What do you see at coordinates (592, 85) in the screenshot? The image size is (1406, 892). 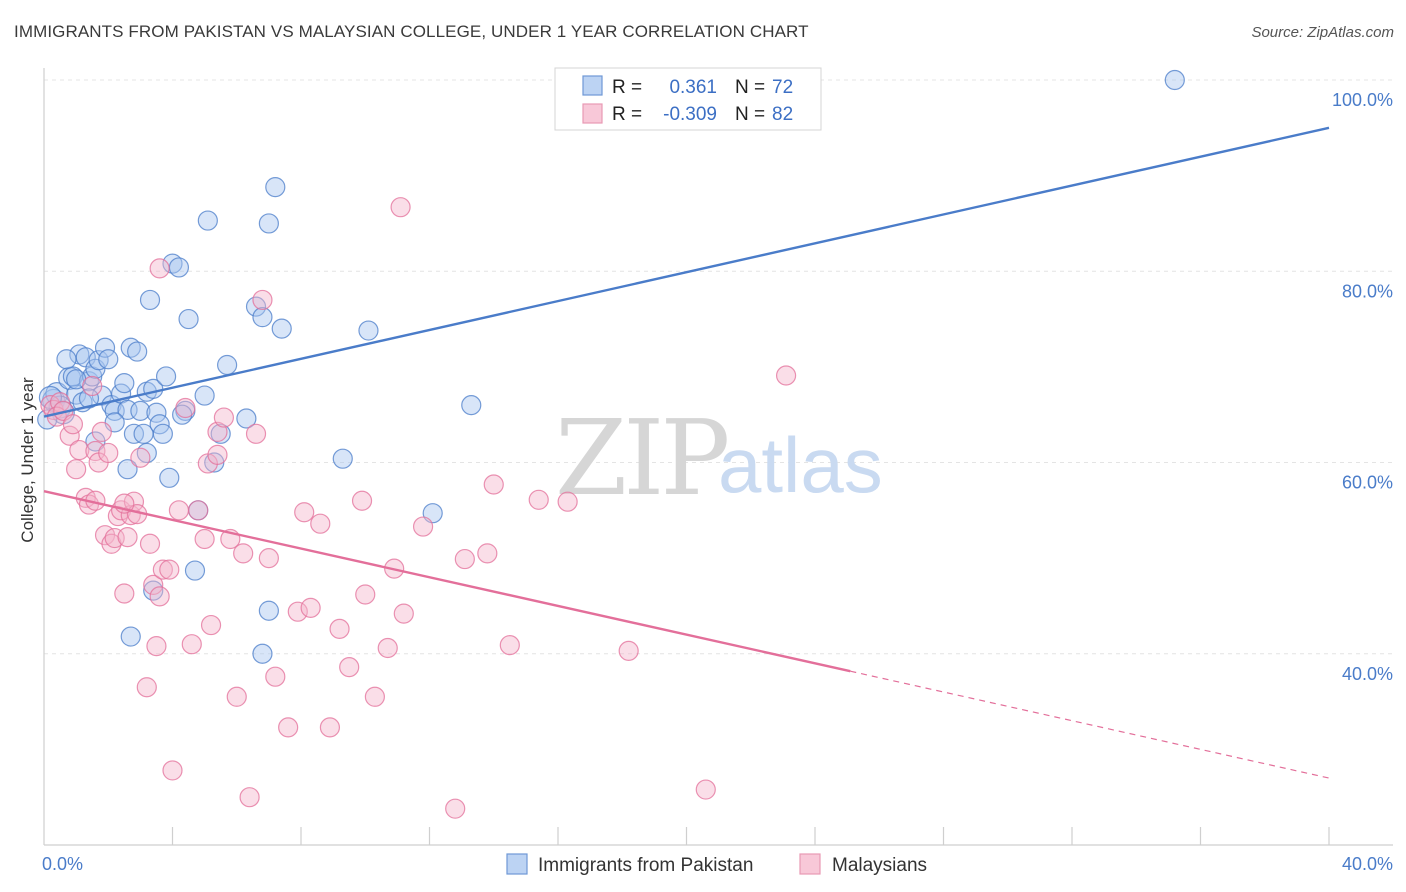 I see `legend-swatch-blue` at bounding box center [592, 85].